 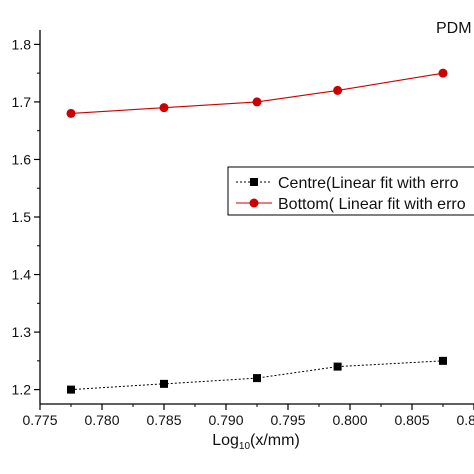 What do you see at coordinates (349, 420) in the screenshot?
I see `x-tick-label: 0.800` at bounding box center [349, 420].